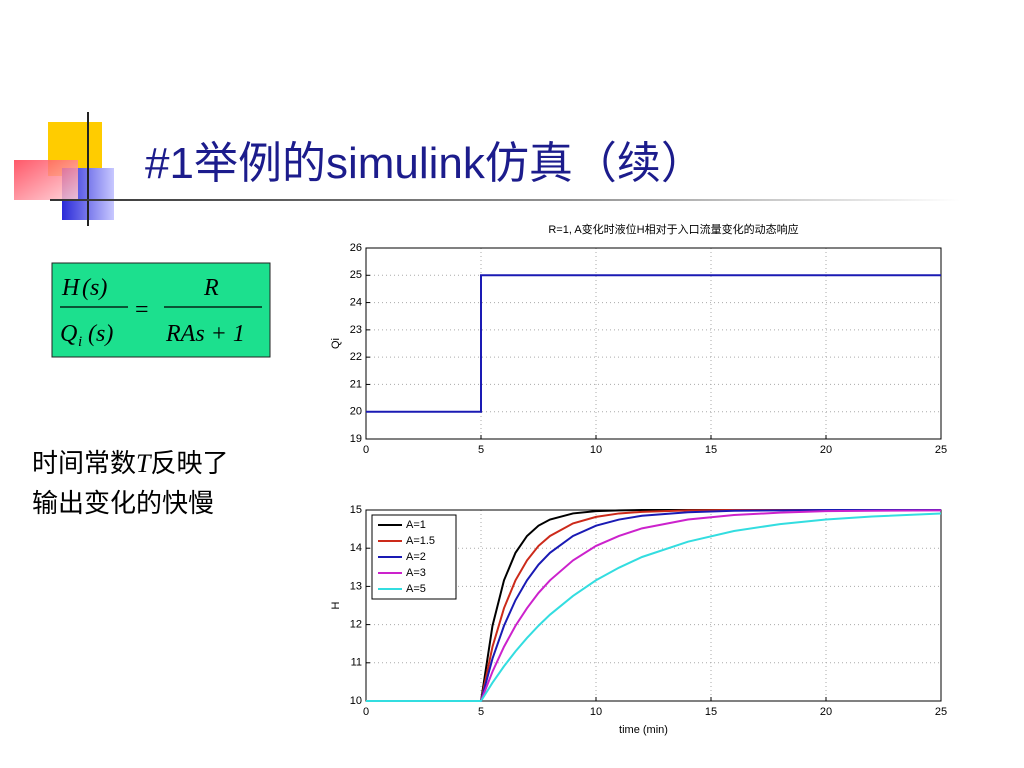 This screenshot has width=1024, height=768. I want to click on y-tick-label: 23, so click(356, 330).